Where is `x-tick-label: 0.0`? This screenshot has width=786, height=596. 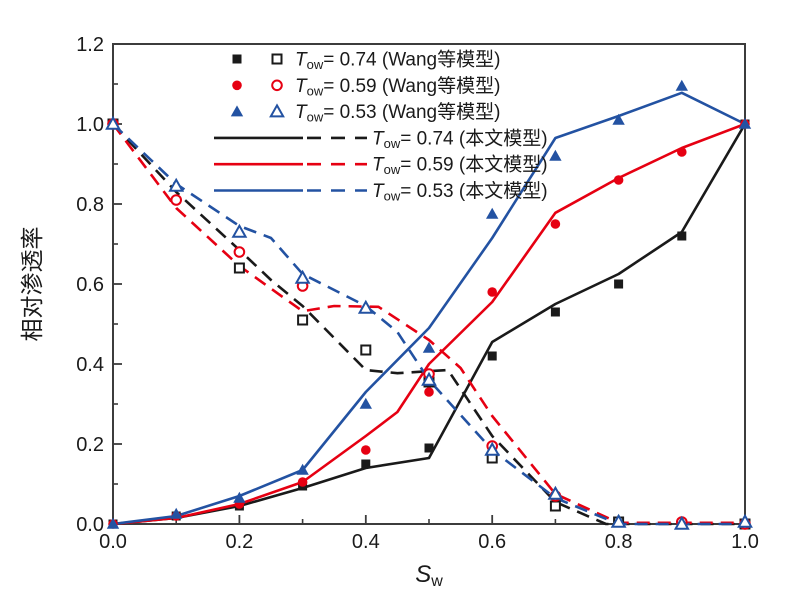
x-tick-label: 0.0 is located at coordinates (113, 542).